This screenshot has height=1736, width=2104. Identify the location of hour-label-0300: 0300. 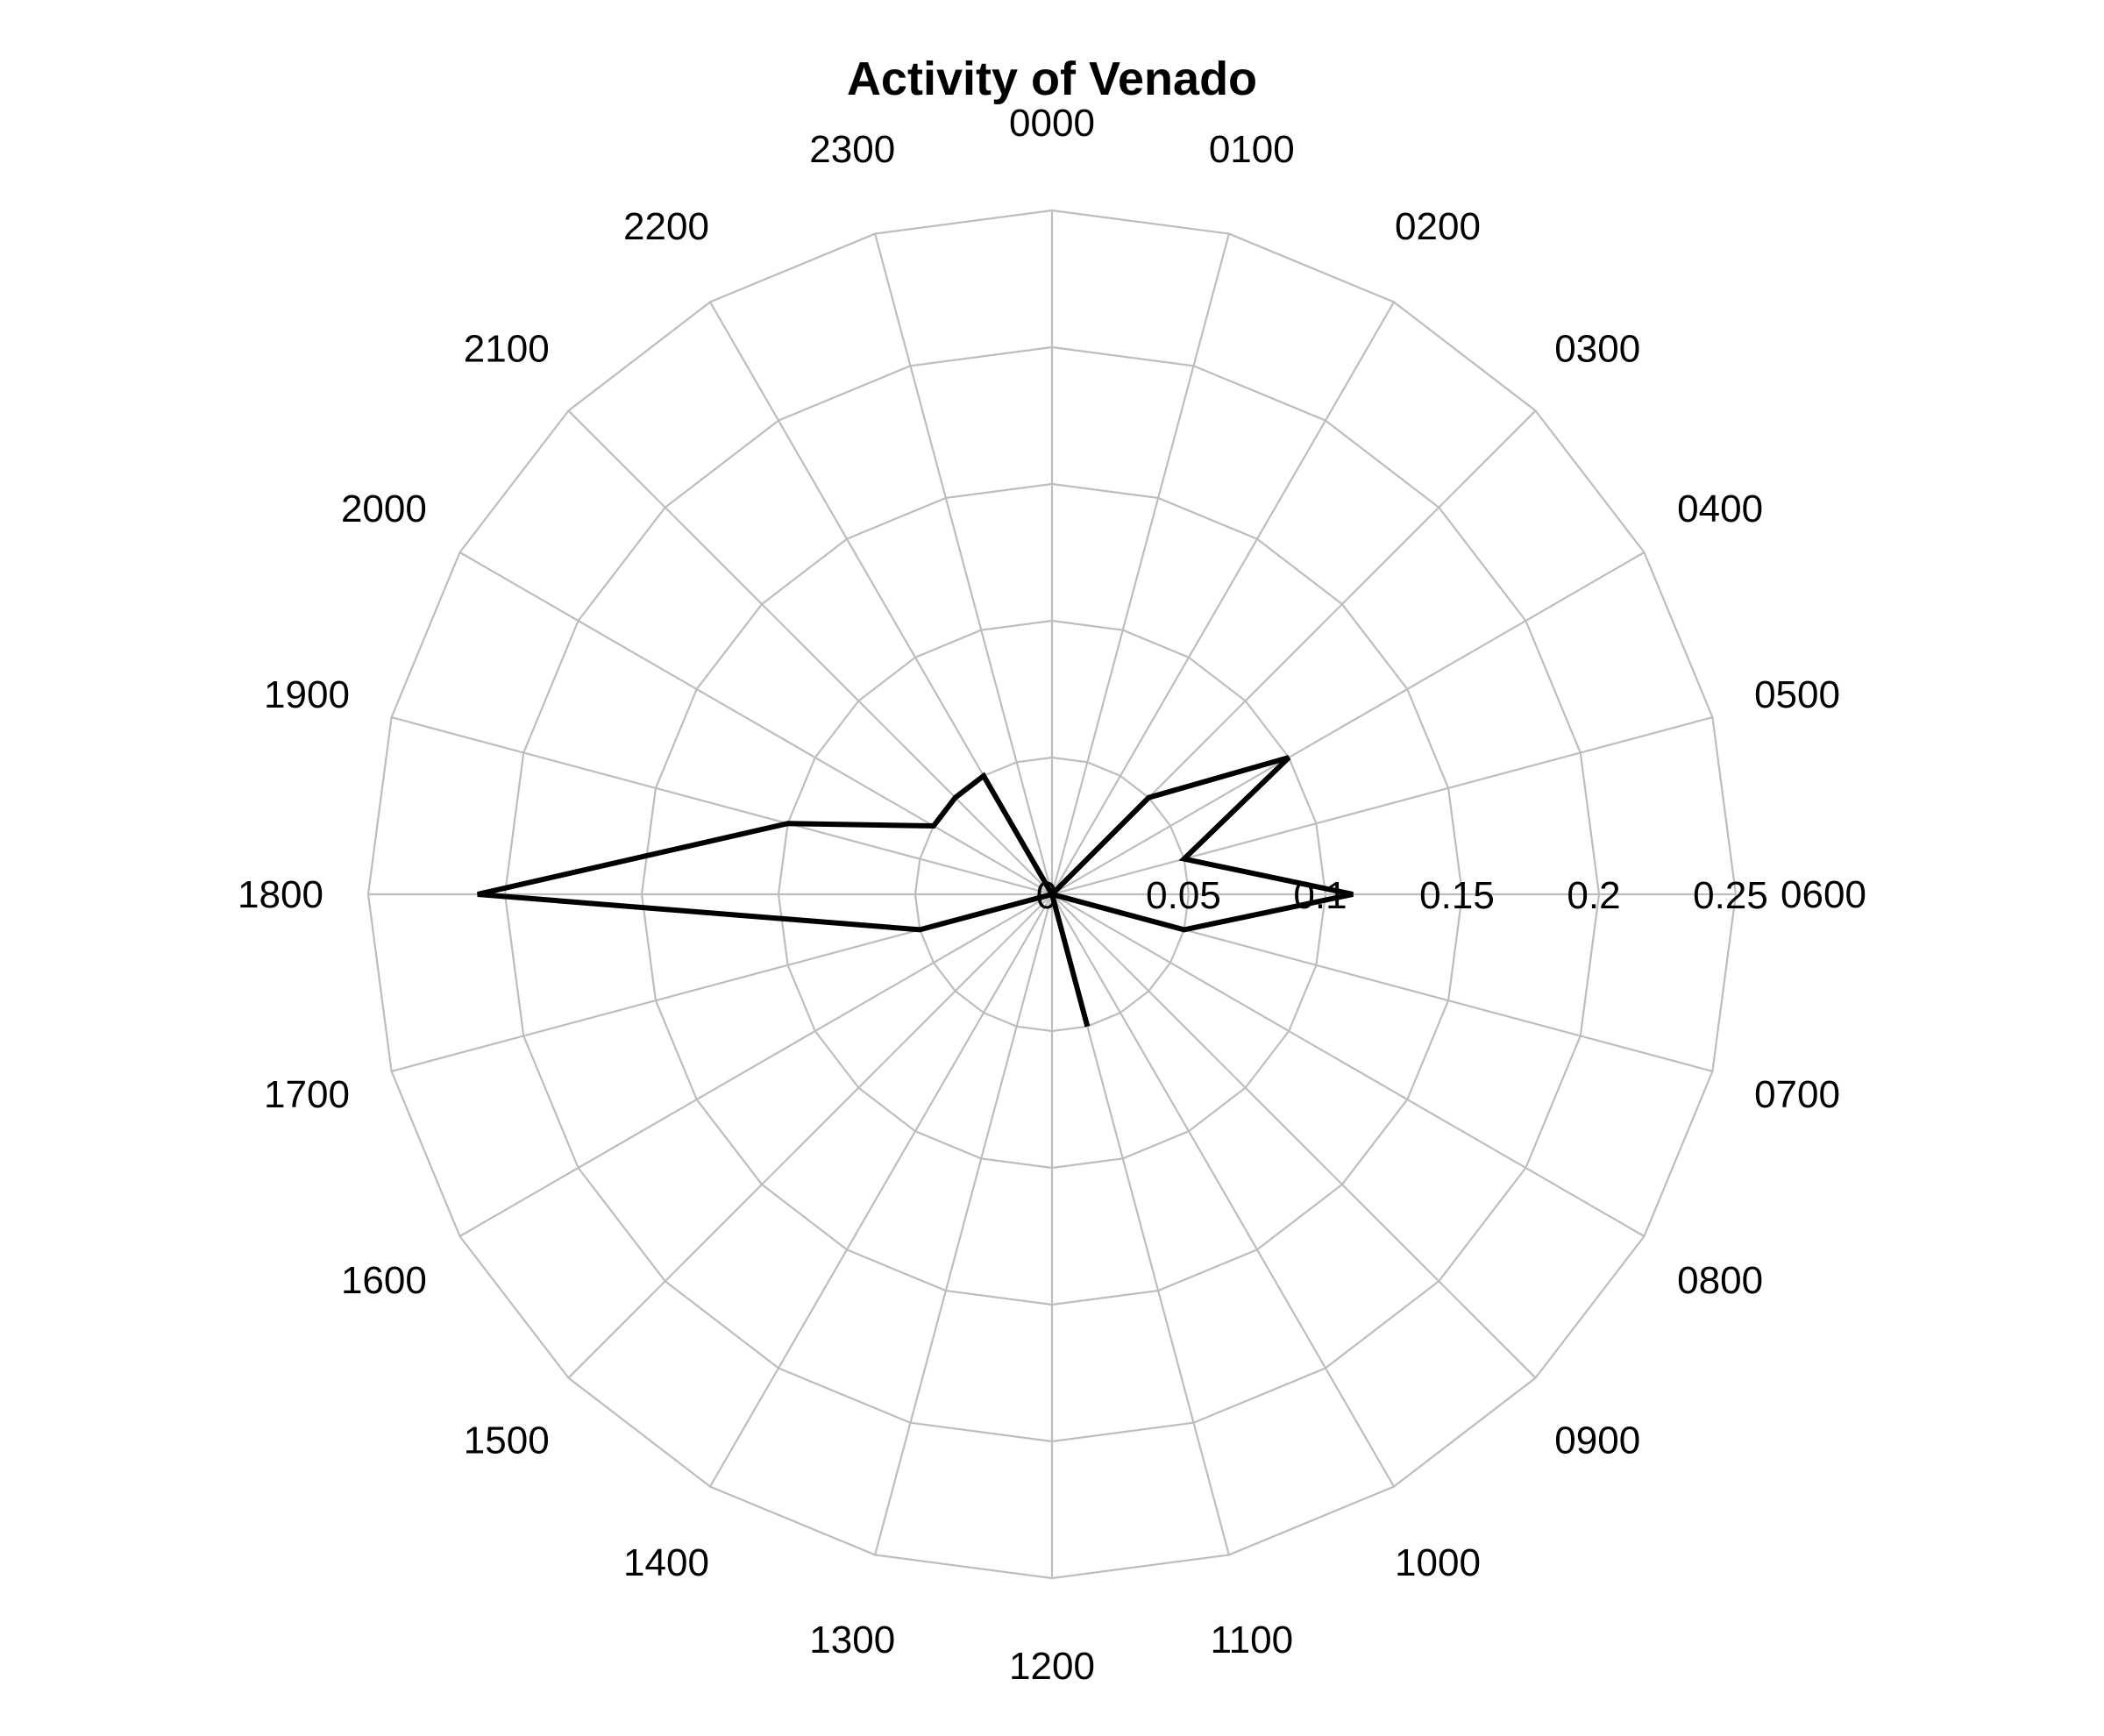
(1597, 349).